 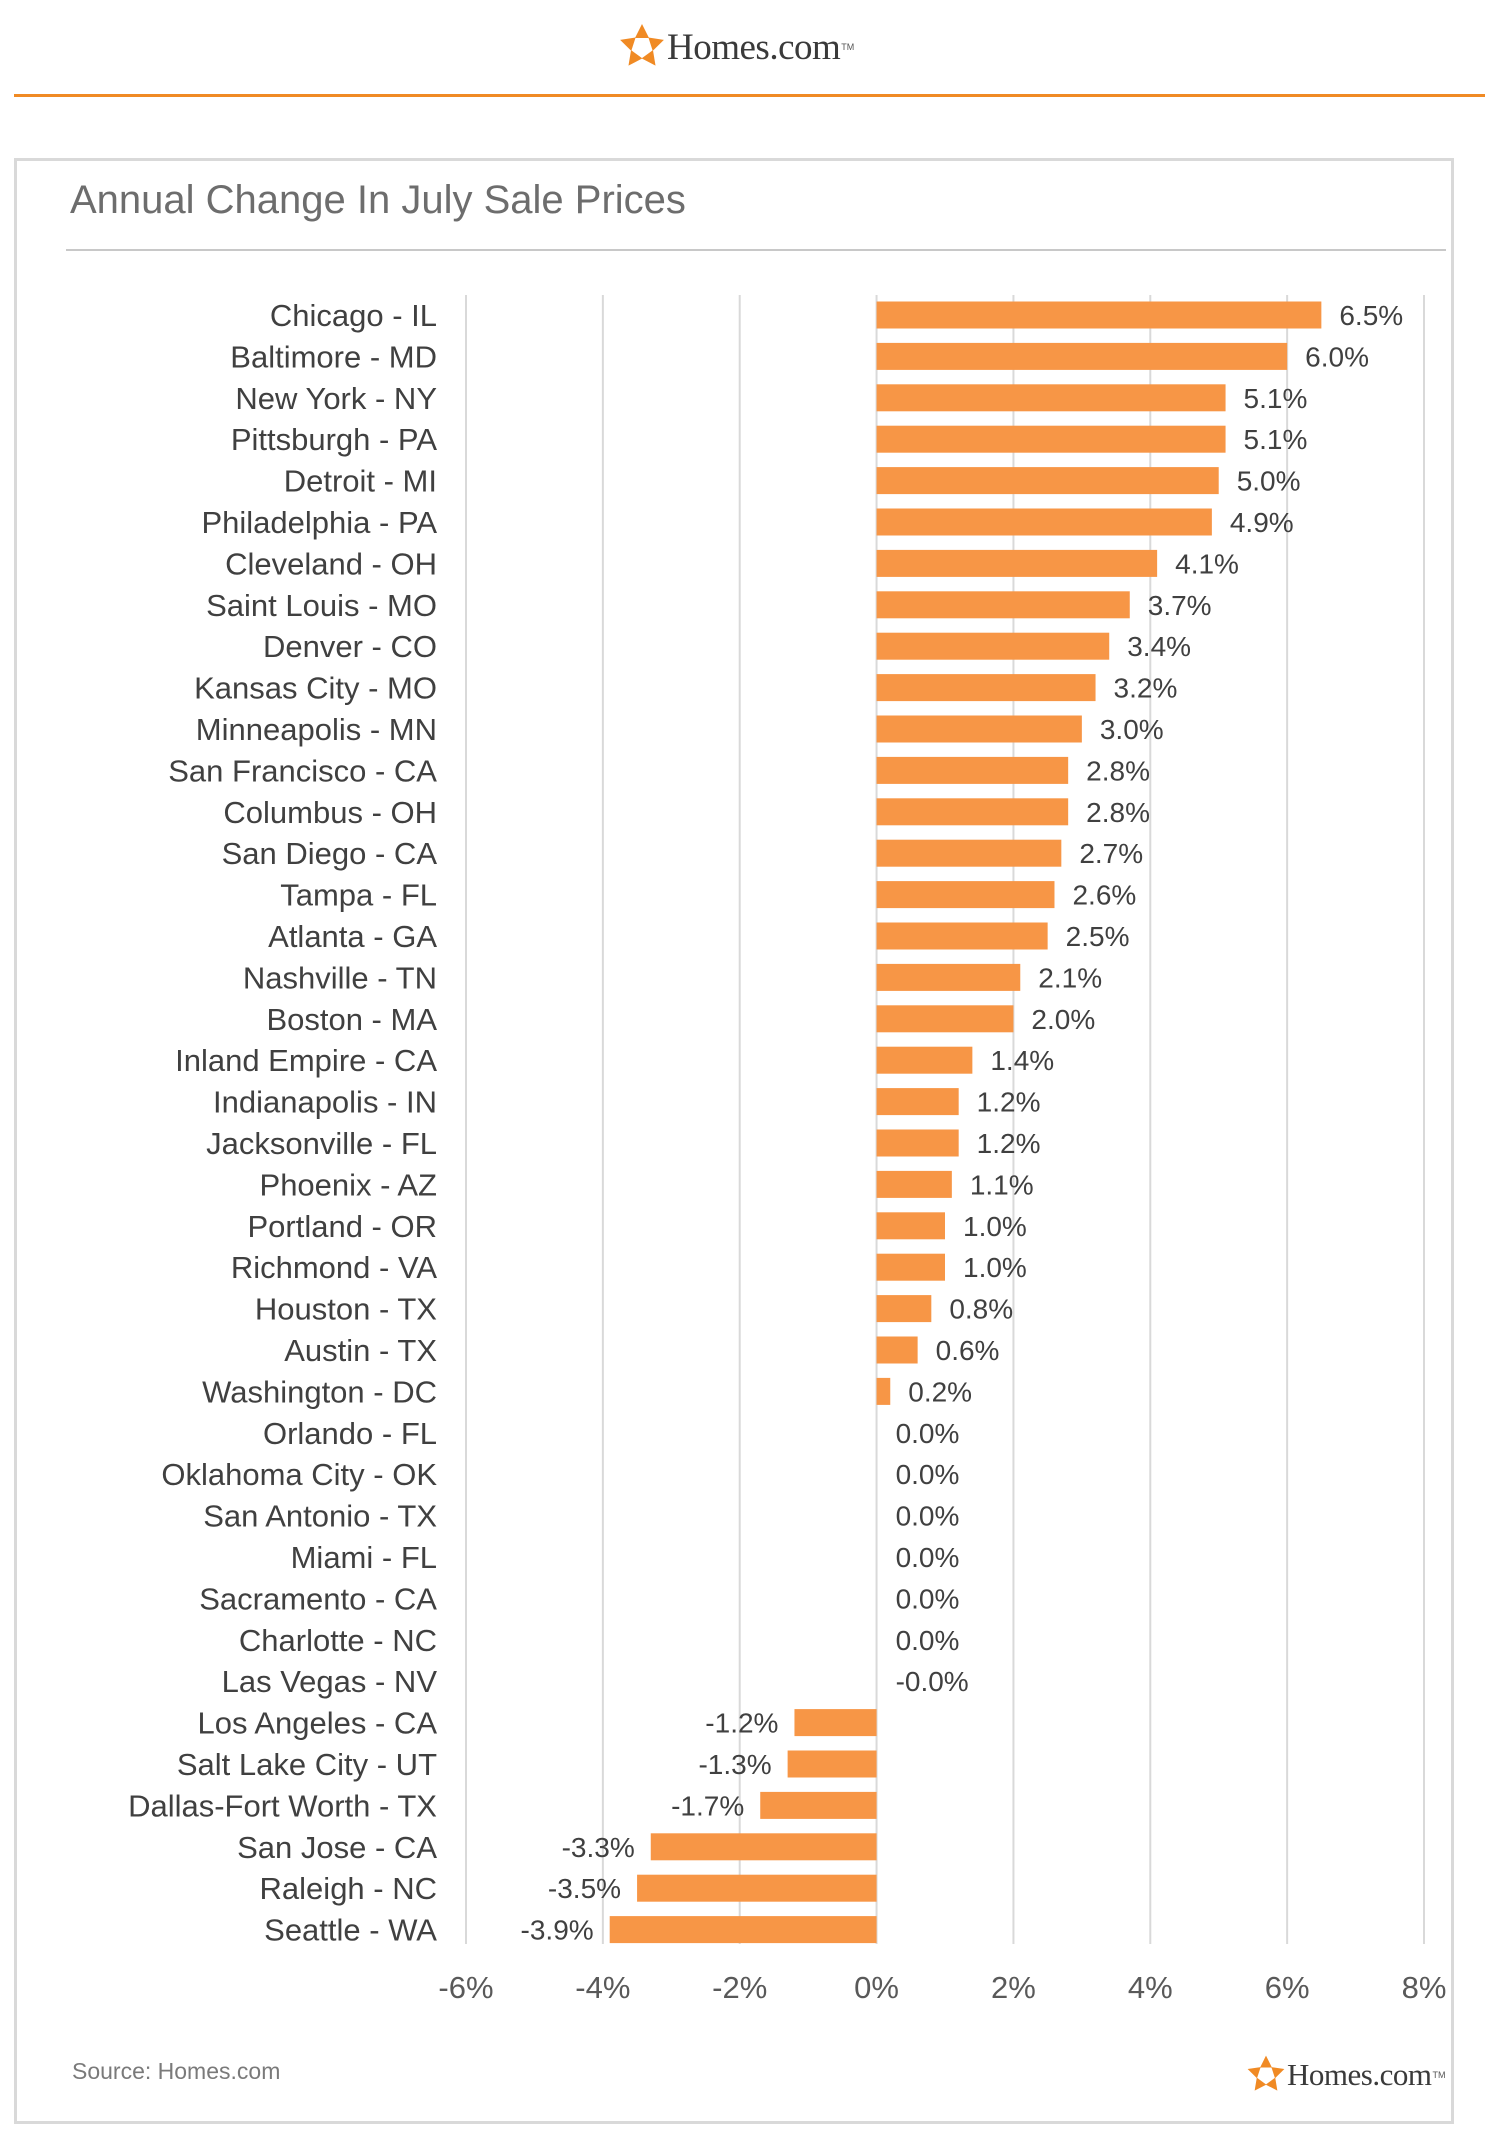 I want to click on category-label: Jacksonville - FL, so click(x=321, y=1143).